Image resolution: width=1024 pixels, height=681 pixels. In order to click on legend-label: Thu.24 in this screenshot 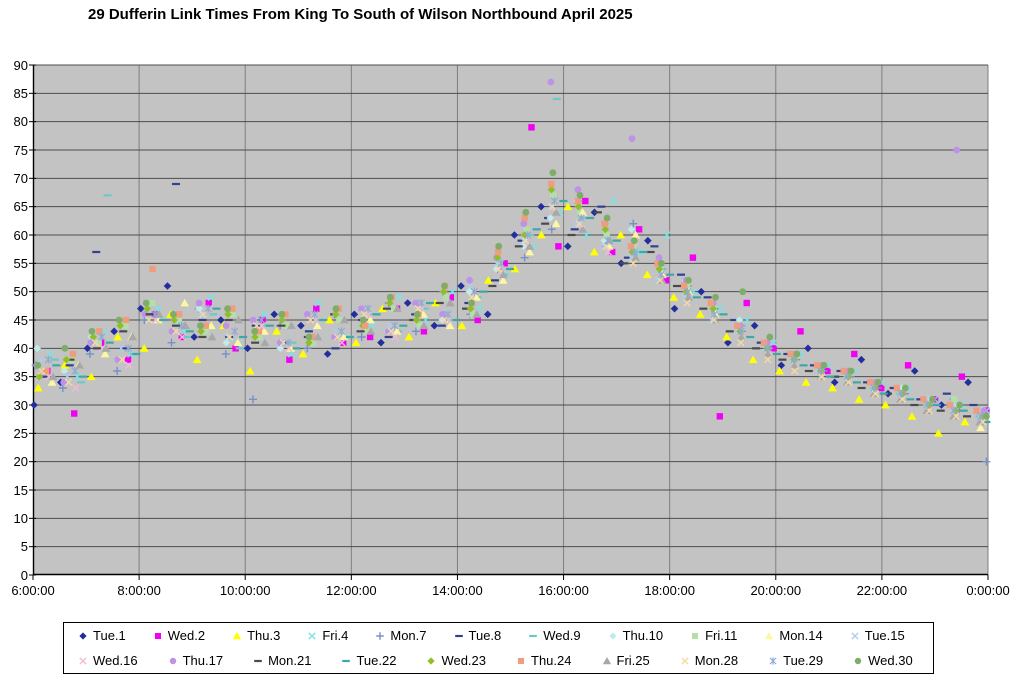, I will do `click(551, 660)`.